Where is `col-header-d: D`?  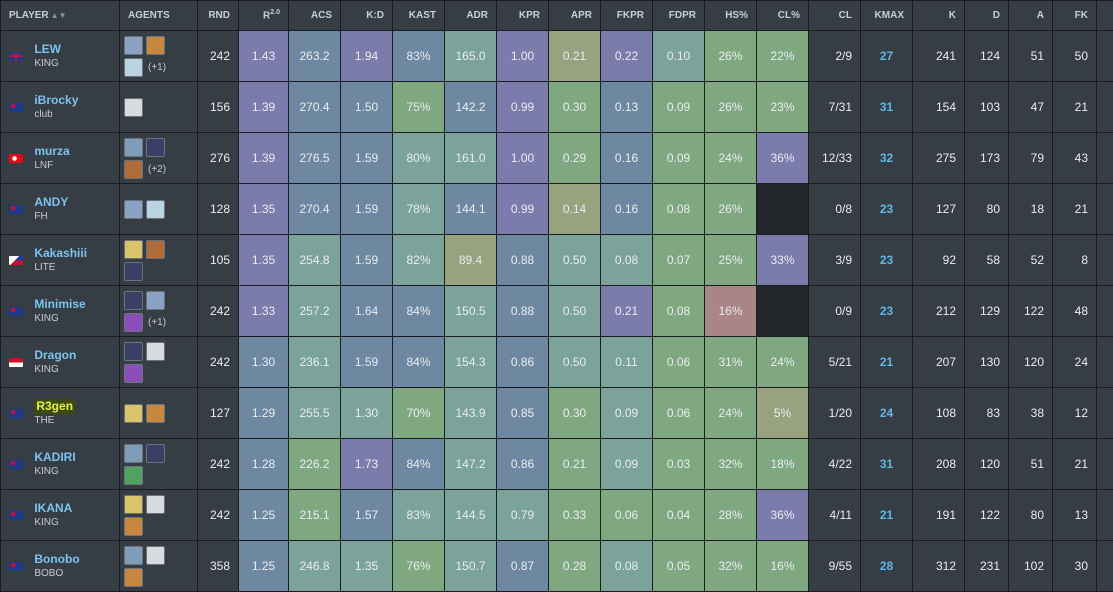
col-header-d: D is located at coordinates (987, 16).